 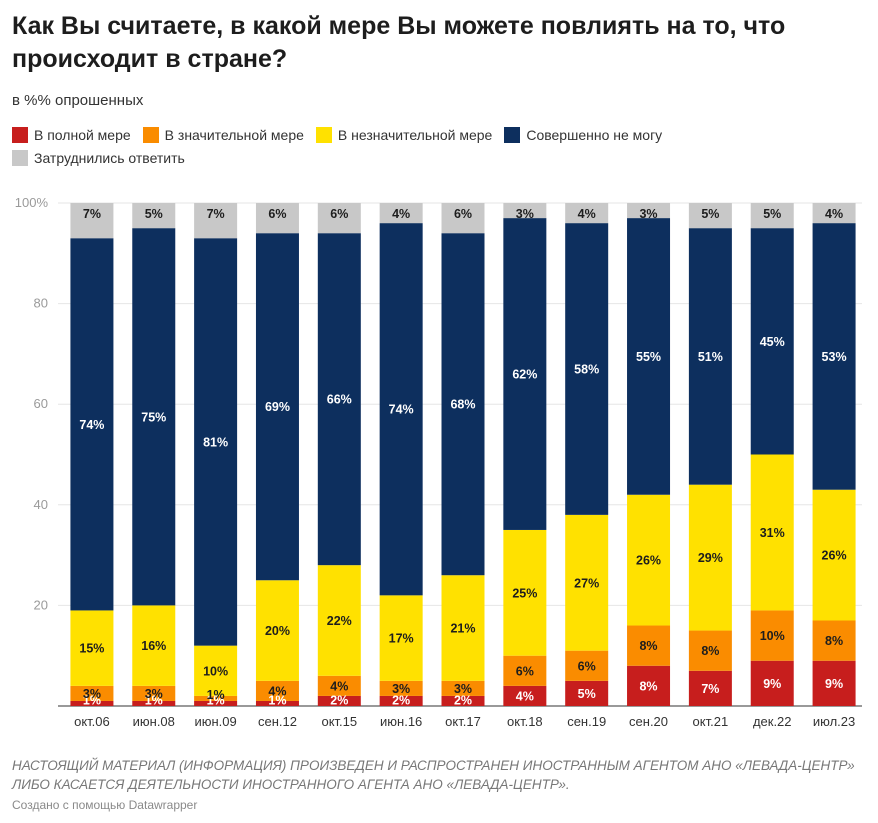 What do you see at coordinates (105, 805) in the screenshot?
I see `datawrapper-credit: Создано с помощью Datawrapper` at bounding box center [105, 805].